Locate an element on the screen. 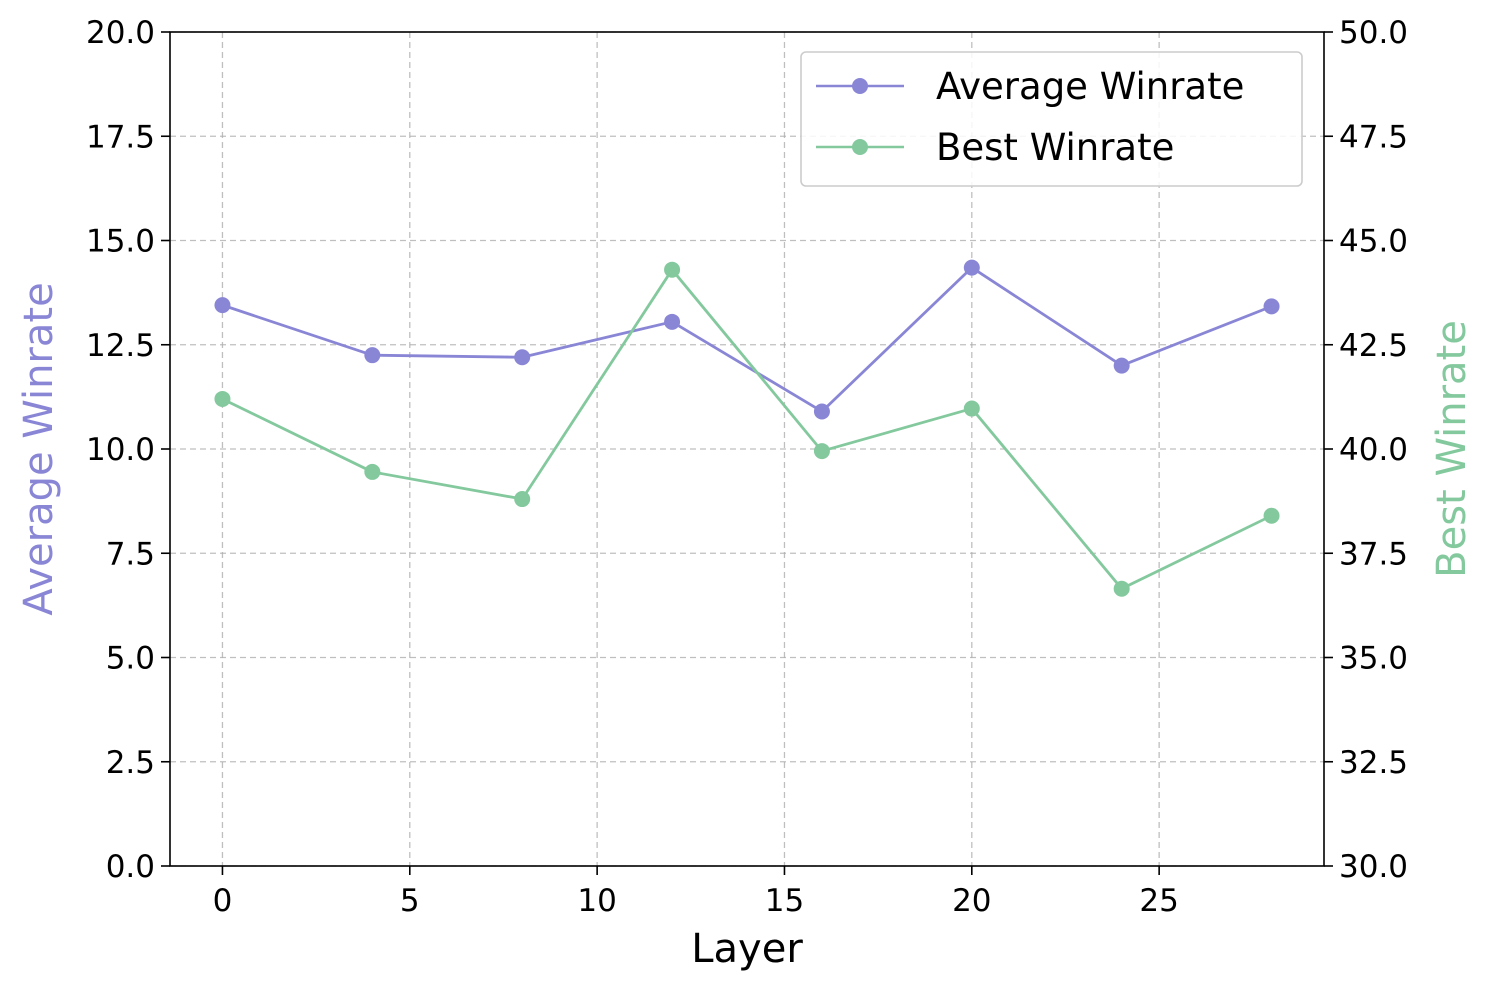 The height and width of the screenshot is (990, 1494). y-right-tick-label: 35.0 is located at coordinates (1373, 659).